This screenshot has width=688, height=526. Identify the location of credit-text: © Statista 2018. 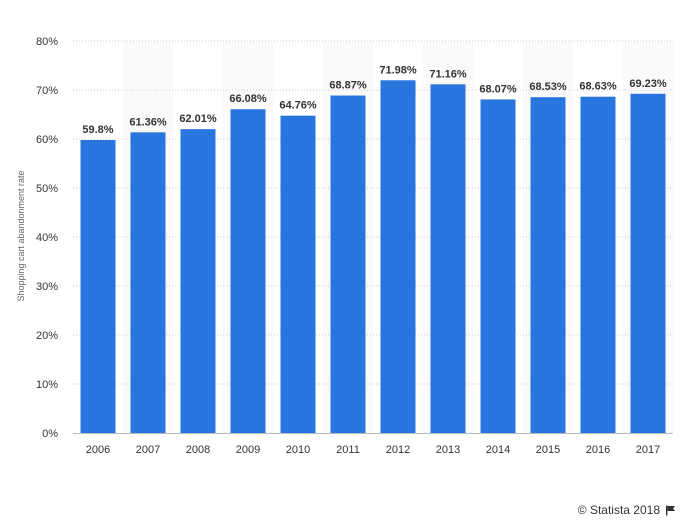
(618, 510).